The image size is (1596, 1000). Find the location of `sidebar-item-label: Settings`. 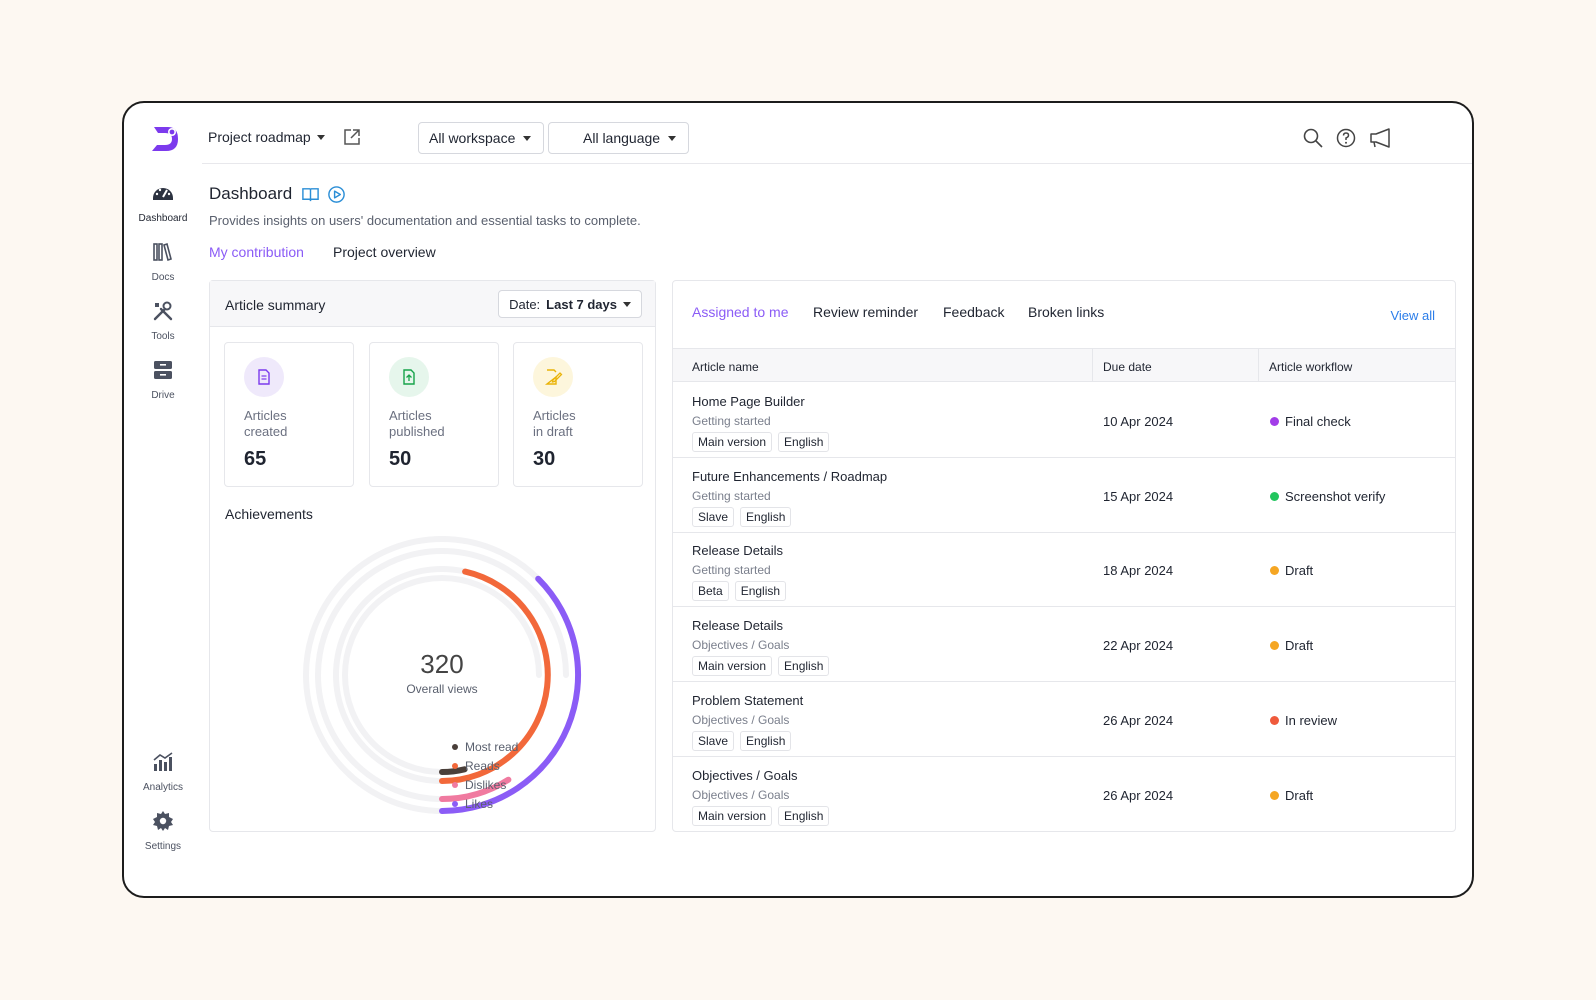

sidebar-item-label: Settings is located at coordinates (163, 846).